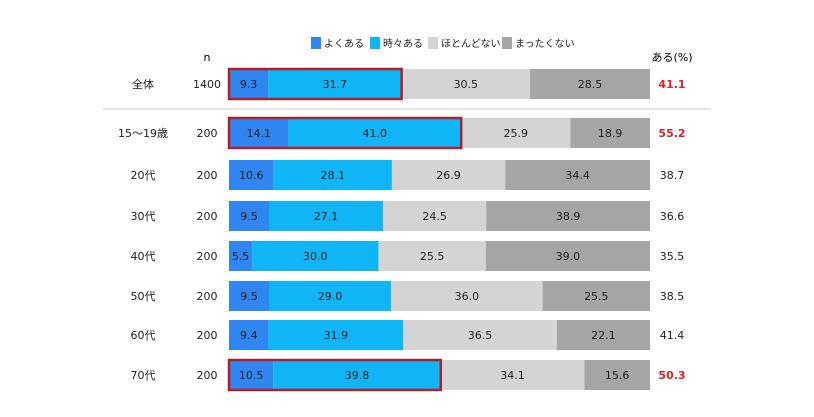 The width and height of the screenshot is (814, 417). I want to click on bar-value-label: 15.6, so click(617, 375).